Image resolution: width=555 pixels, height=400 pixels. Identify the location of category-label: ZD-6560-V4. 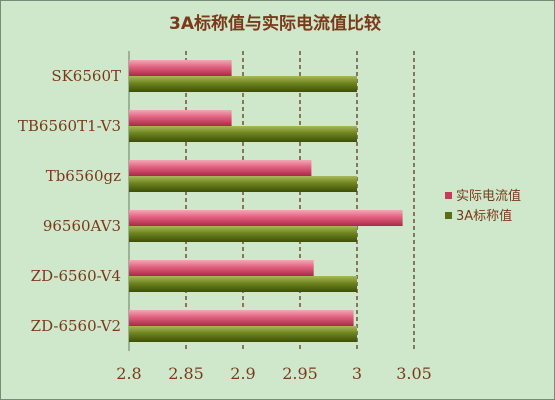
(76, 276).